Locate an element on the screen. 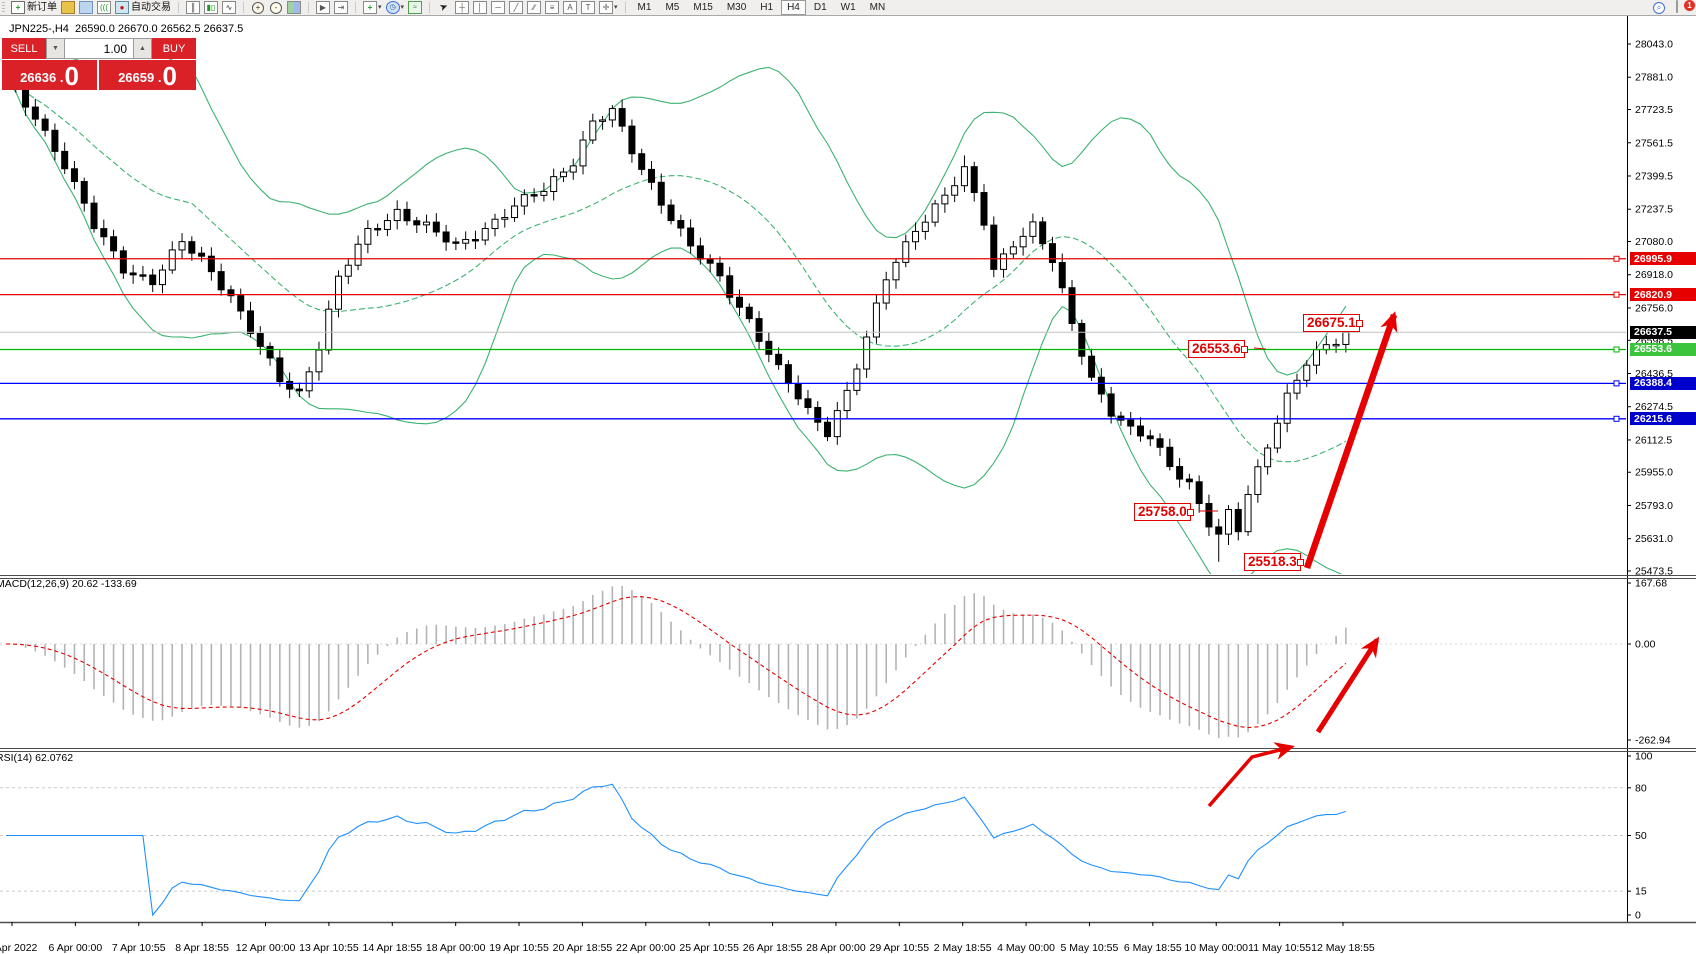  autotrade-icon: ● 自动交易 is located at coordinates (143, 7).